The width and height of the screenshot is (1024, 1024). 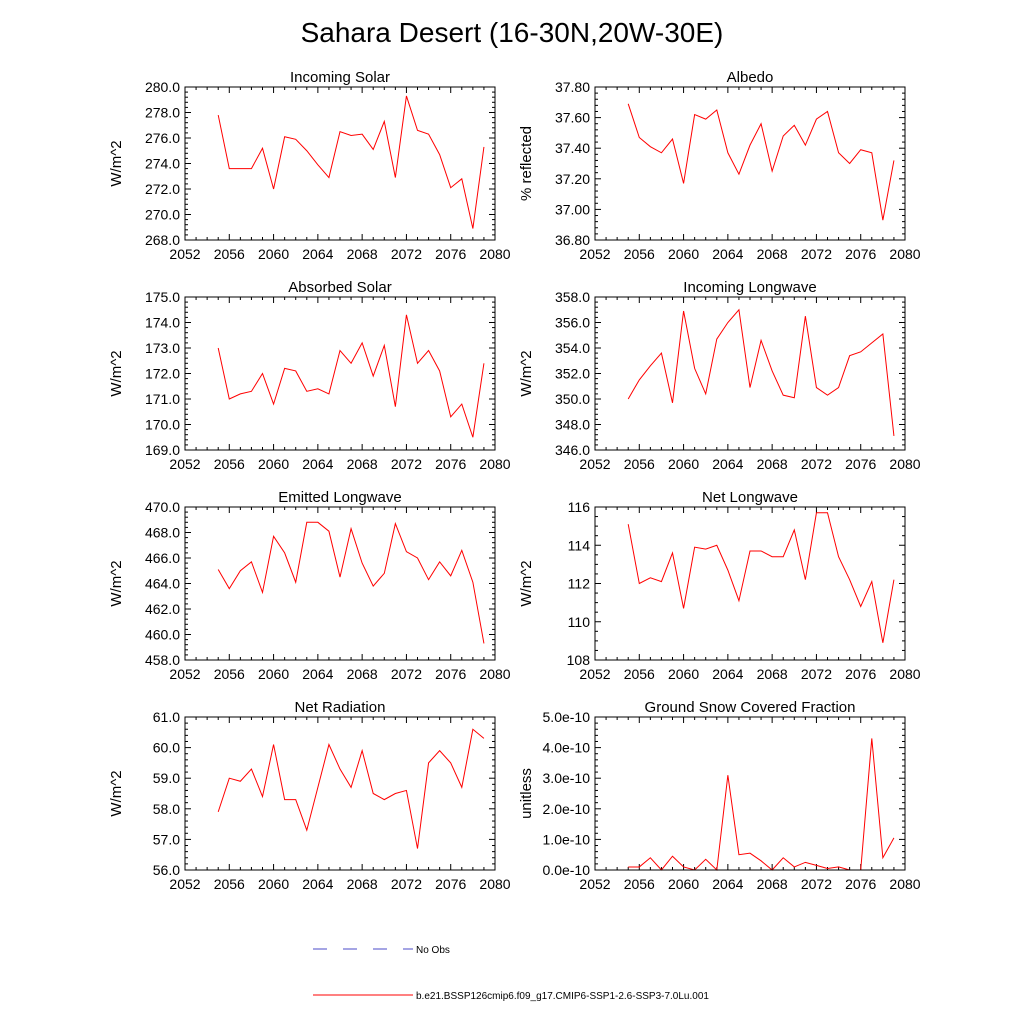 I want to click on y-tick-label: 37.60, so click(x=572, y=118).